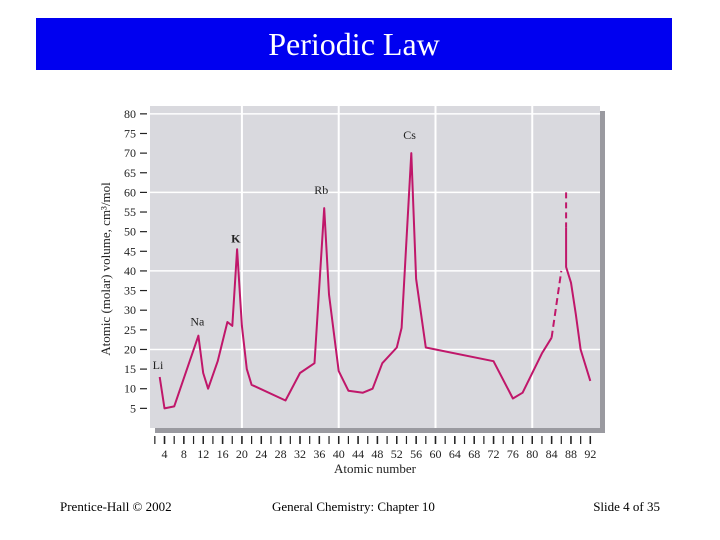 The width and height of the screenshot is (720, 540). What do you see at coordinates (590, 454) in the screenshot?
I see `x-tick-label: 92` at bounding box center [590, 454].